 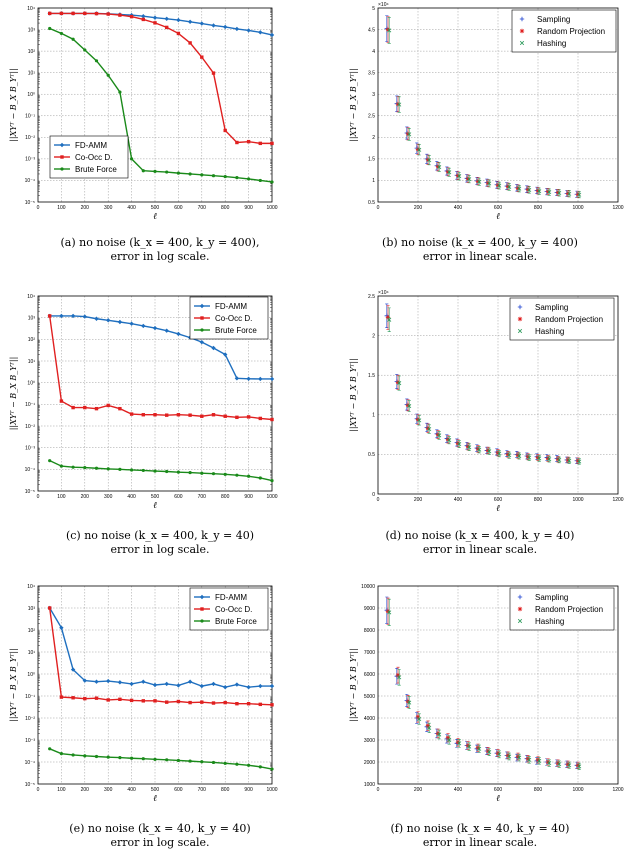 I want to click on x-tick-label: 600, so click(x=178, y=497).